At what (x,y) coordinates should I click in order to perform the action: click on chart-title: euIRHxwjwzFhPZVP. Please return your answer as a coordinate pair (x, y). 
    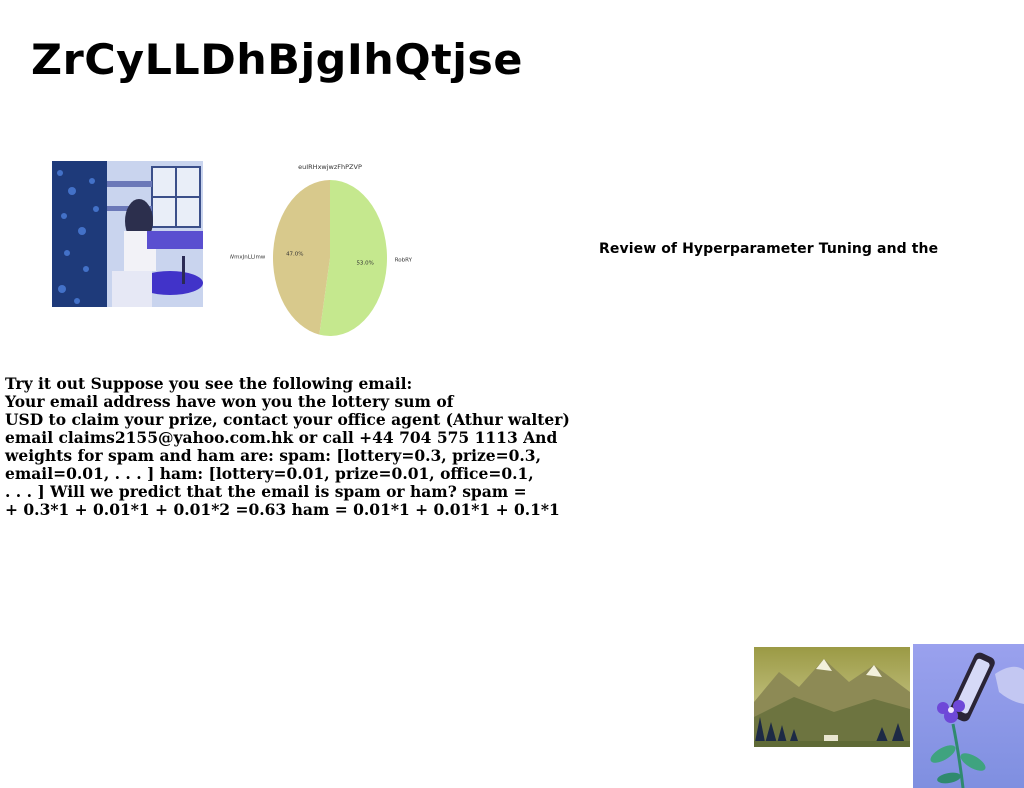
    Looking at the image, I should click on (330, 167).